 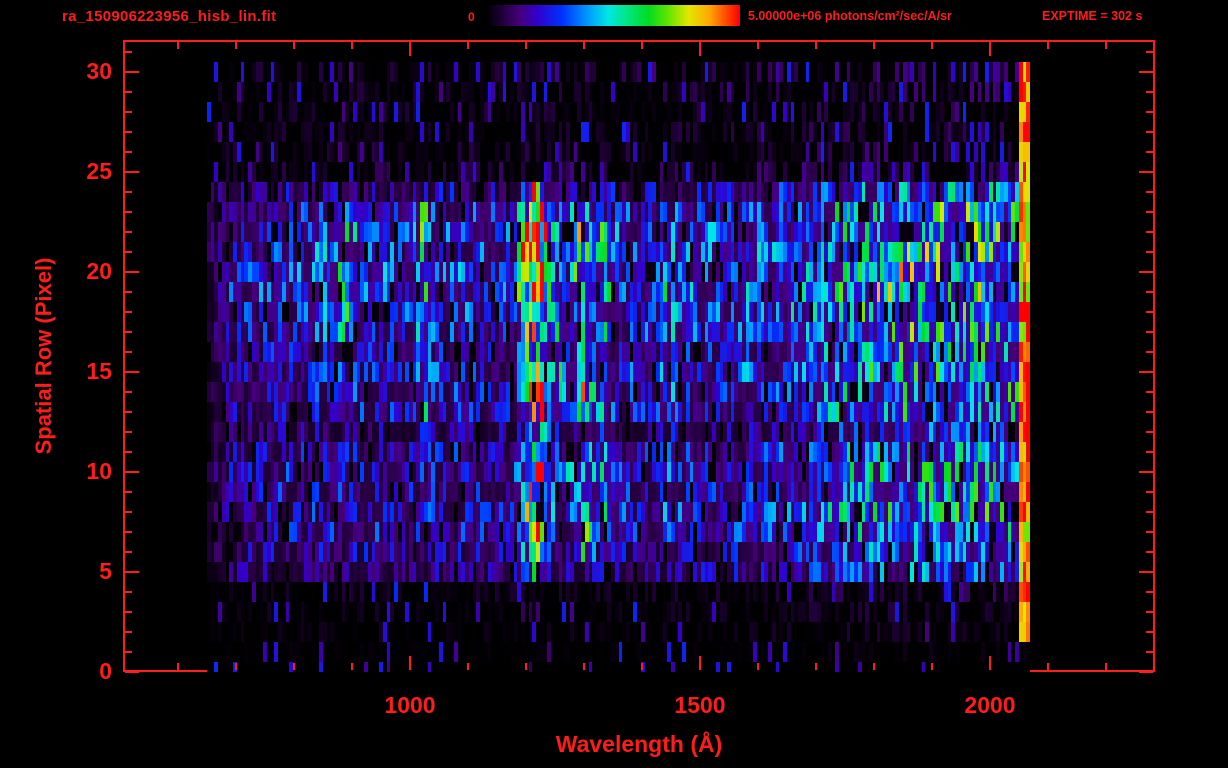 I want to click on y-tick-label: 25, so click(x=99, y=171).